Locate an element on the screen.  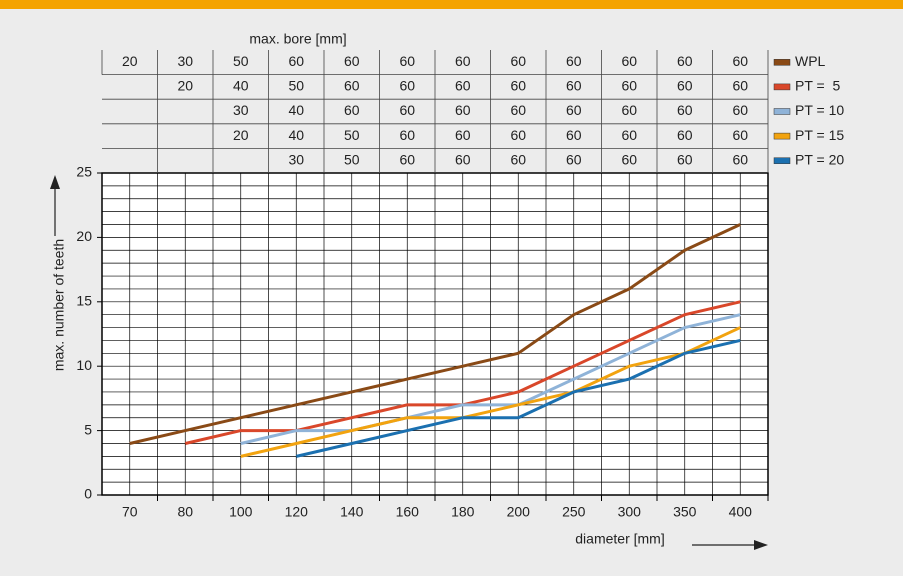
y-tick-label: 10 is located at coordinates (84, 365).